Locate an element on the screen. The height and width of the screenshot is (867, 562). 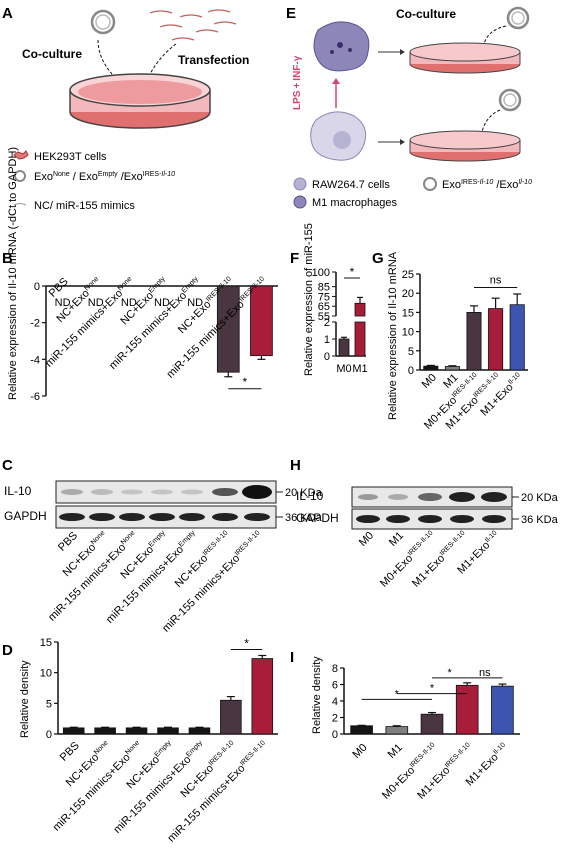
chart-f-ytick-label: 65 is located at coordinates (324, 307).